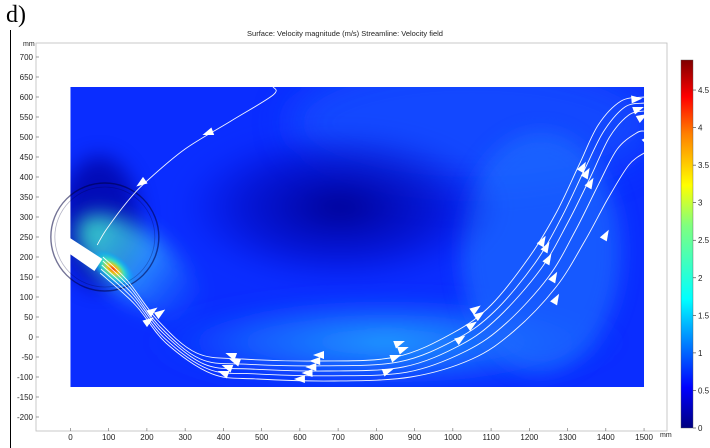 The height and width of the screenshot is (448, 710). Describe the element at coordinates (700, 278) in the screenshot. I see `colorbar-tick-label: 2` at that location.